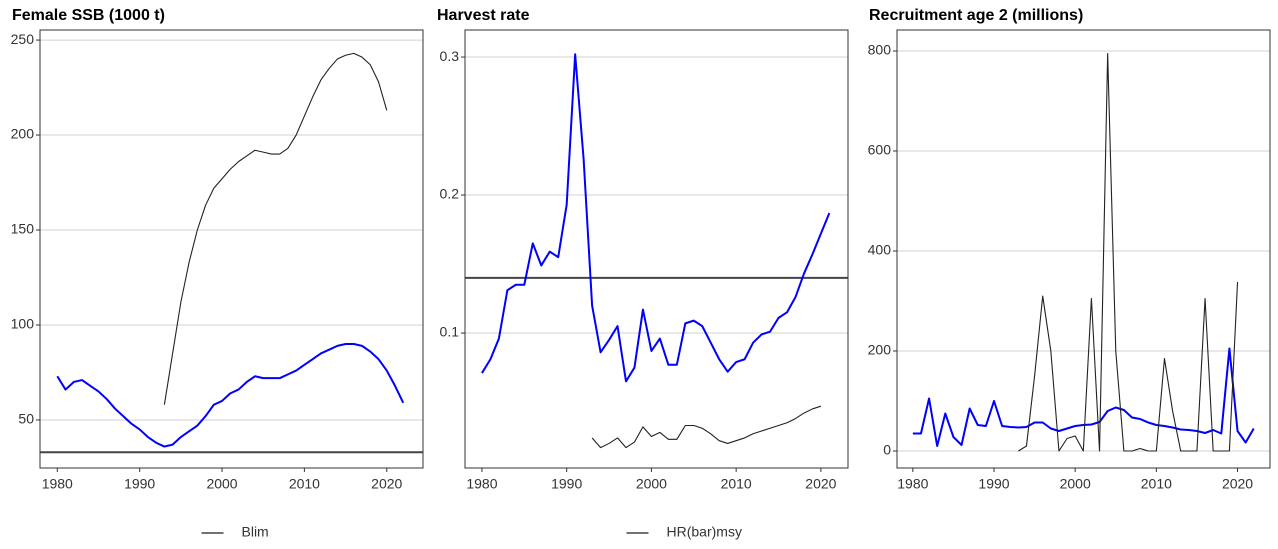 This screenshot has width=1278, height=549. Describe the element at coordinates (23, 229) in the screenshot. I see `y-tick-label: 150` at that location.